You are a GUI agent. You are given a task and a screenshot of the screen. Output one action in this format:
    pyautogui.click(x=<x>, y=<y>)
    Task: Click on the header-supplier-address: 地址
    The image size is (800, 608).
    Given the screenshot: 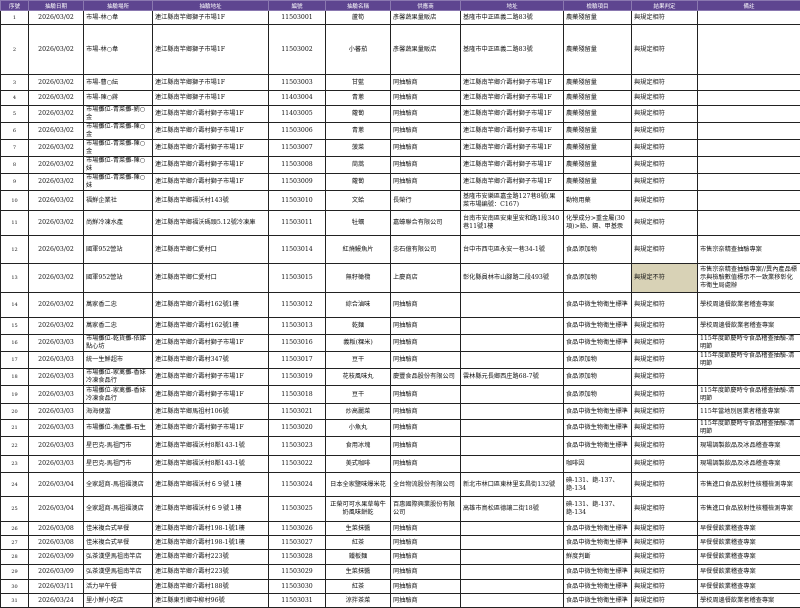 What is the action you would take?
    pyautogui.click(x=512, y=6)
    